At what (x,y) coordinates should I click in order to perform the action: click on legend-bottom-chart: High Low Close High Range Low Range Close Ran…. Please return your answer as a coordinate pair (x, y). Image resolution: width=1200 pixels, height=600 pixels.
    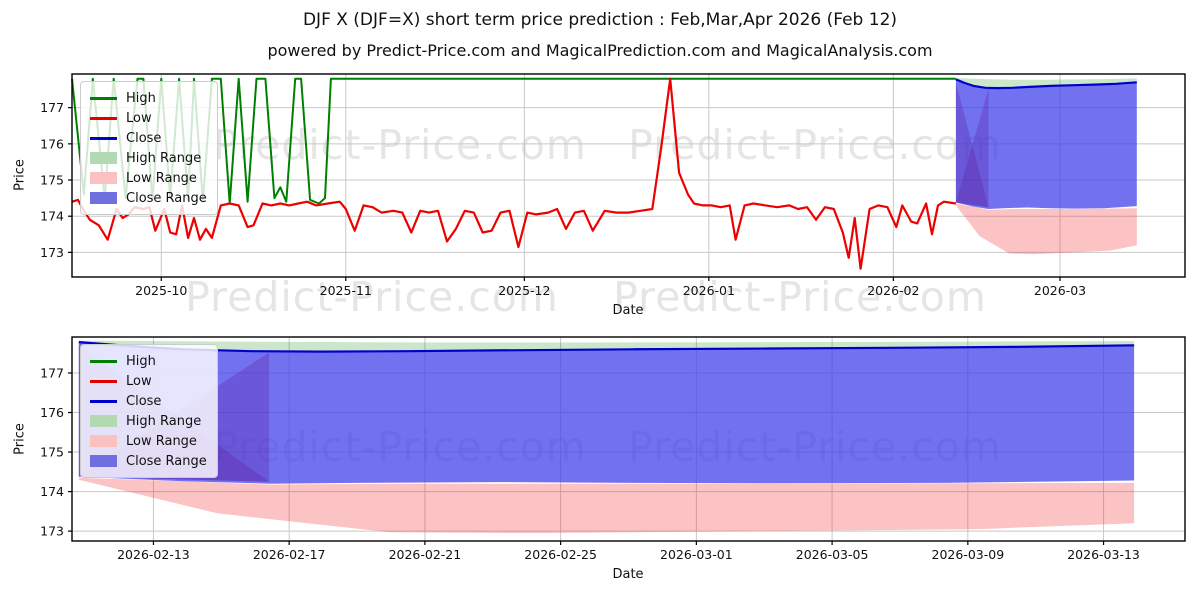
    Looking at the image, I should click on (149, 411).